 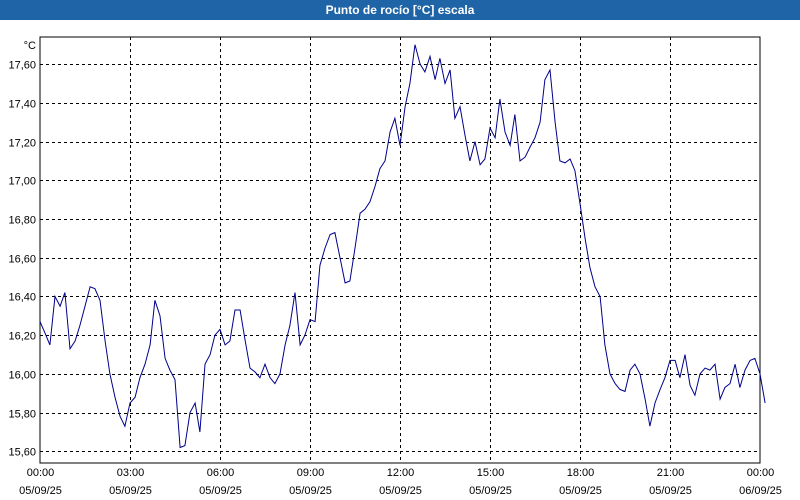 I want to click on y-tick-label: 16,40, so click(x=22, y=298).